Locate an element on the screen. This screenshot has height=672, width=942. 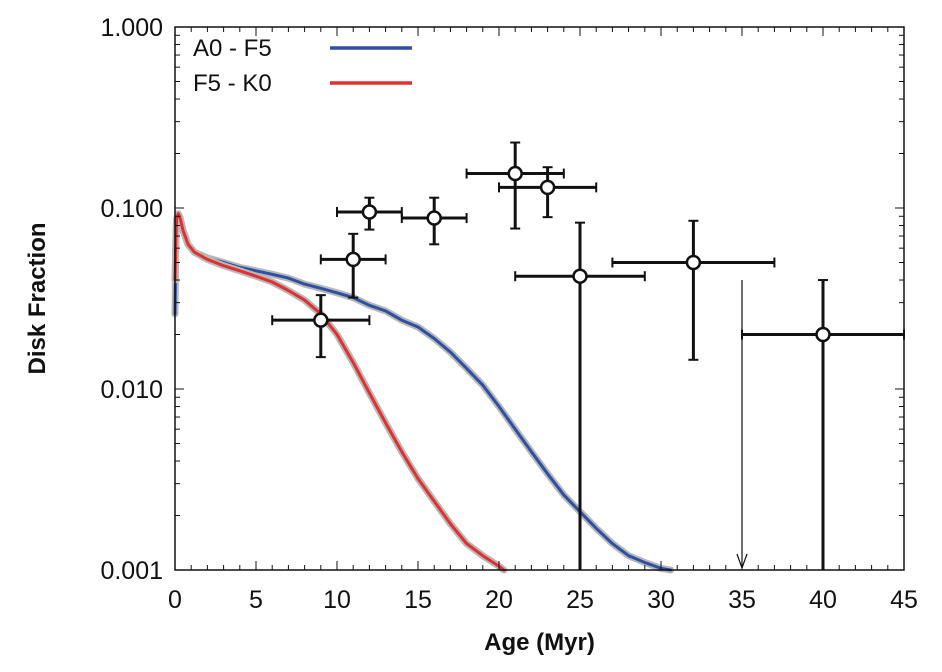
x-tick-label: 0 is located at coordinates (175, 600).